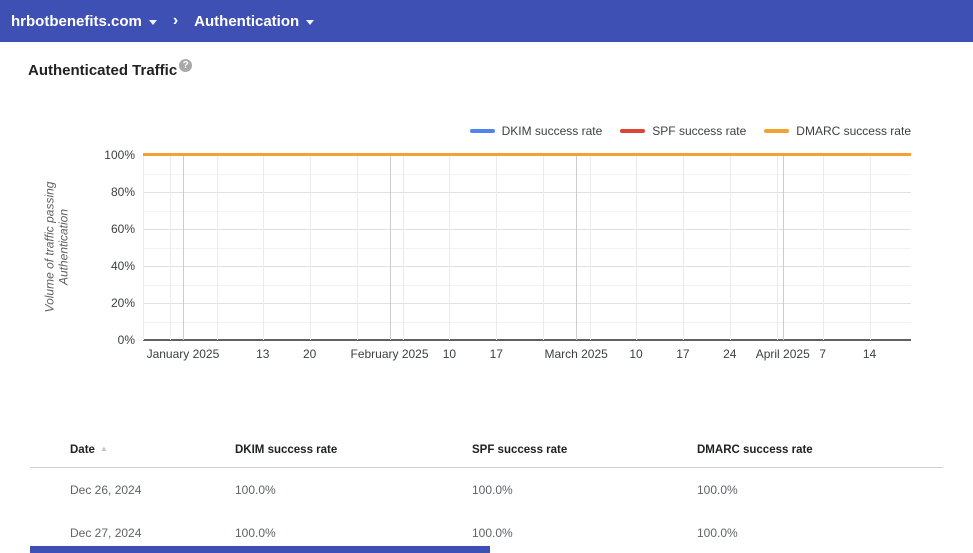  I want to click on y-axis-tick-label: 0%, so click(126, 340).